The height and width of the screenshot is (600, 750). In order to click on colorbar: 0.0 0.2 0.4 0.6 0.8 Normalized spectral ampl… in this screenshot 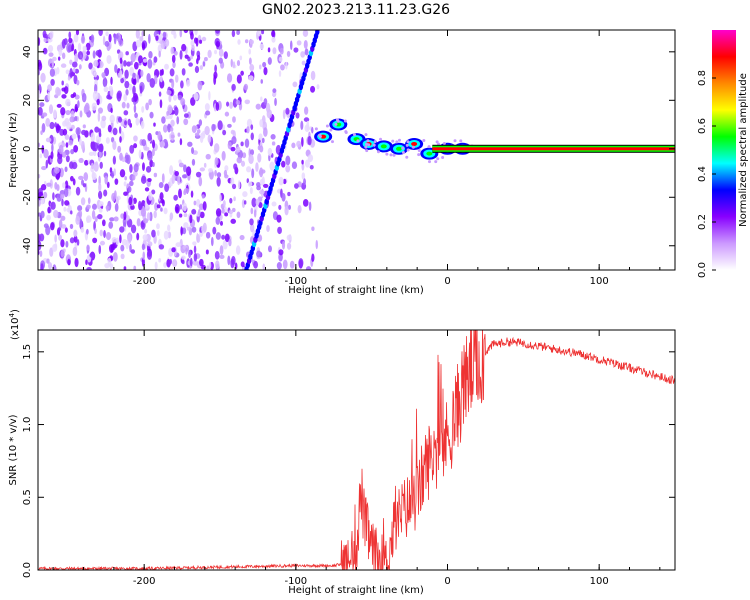, I will do `click(723, 154)`.